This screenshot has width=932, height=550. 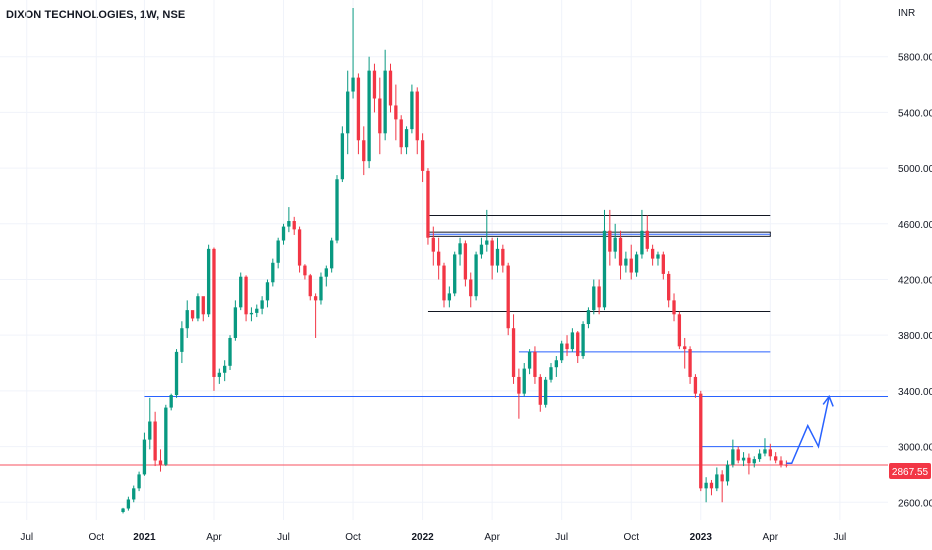 I want to click on currency-label: INR, so click(x=906, y=13).